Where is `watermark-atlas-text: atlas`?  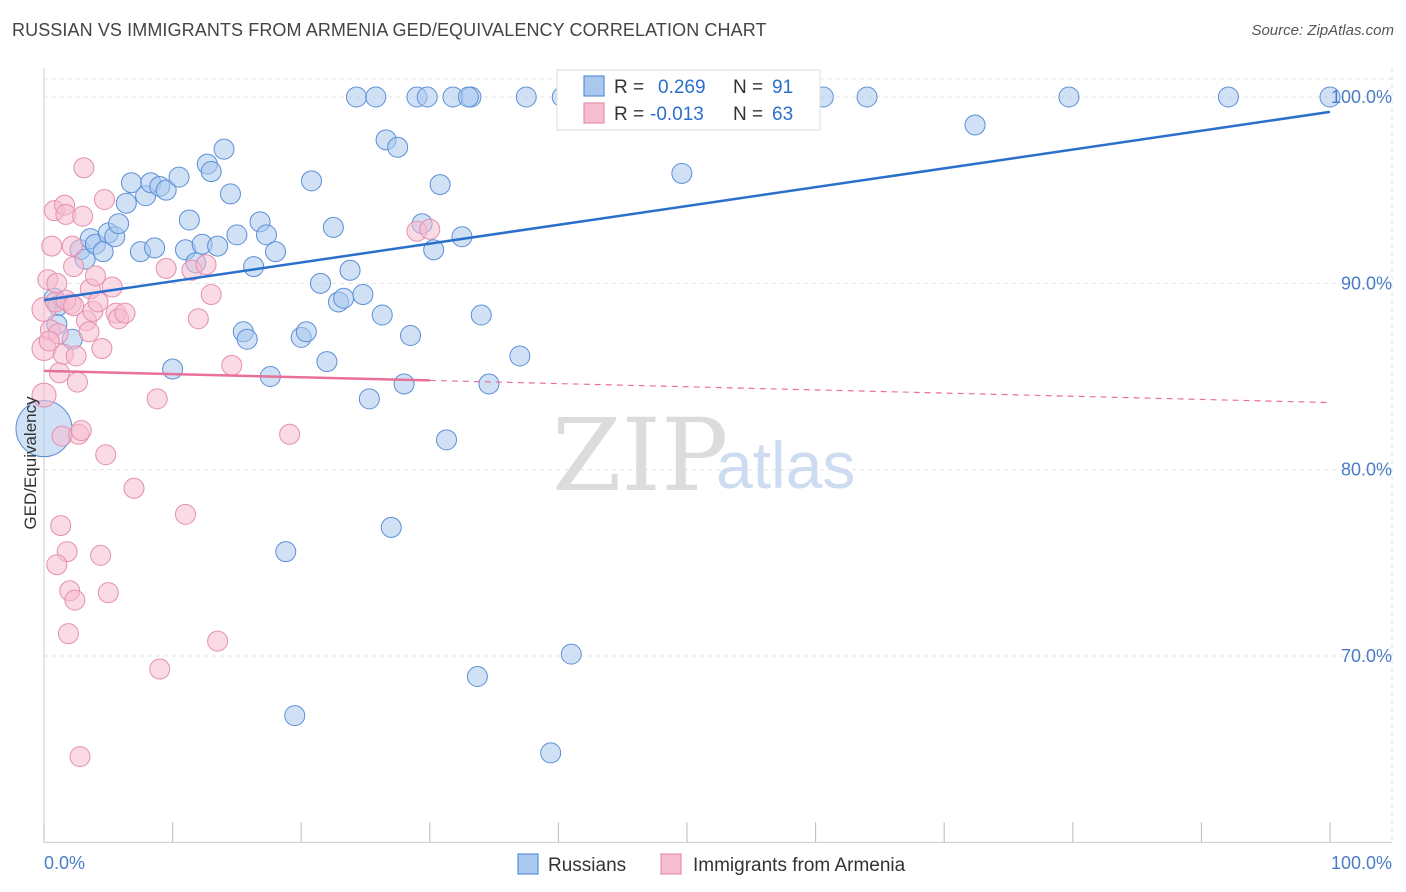
watermark-atlas-text: atlas is located at coordinates (785, 465).